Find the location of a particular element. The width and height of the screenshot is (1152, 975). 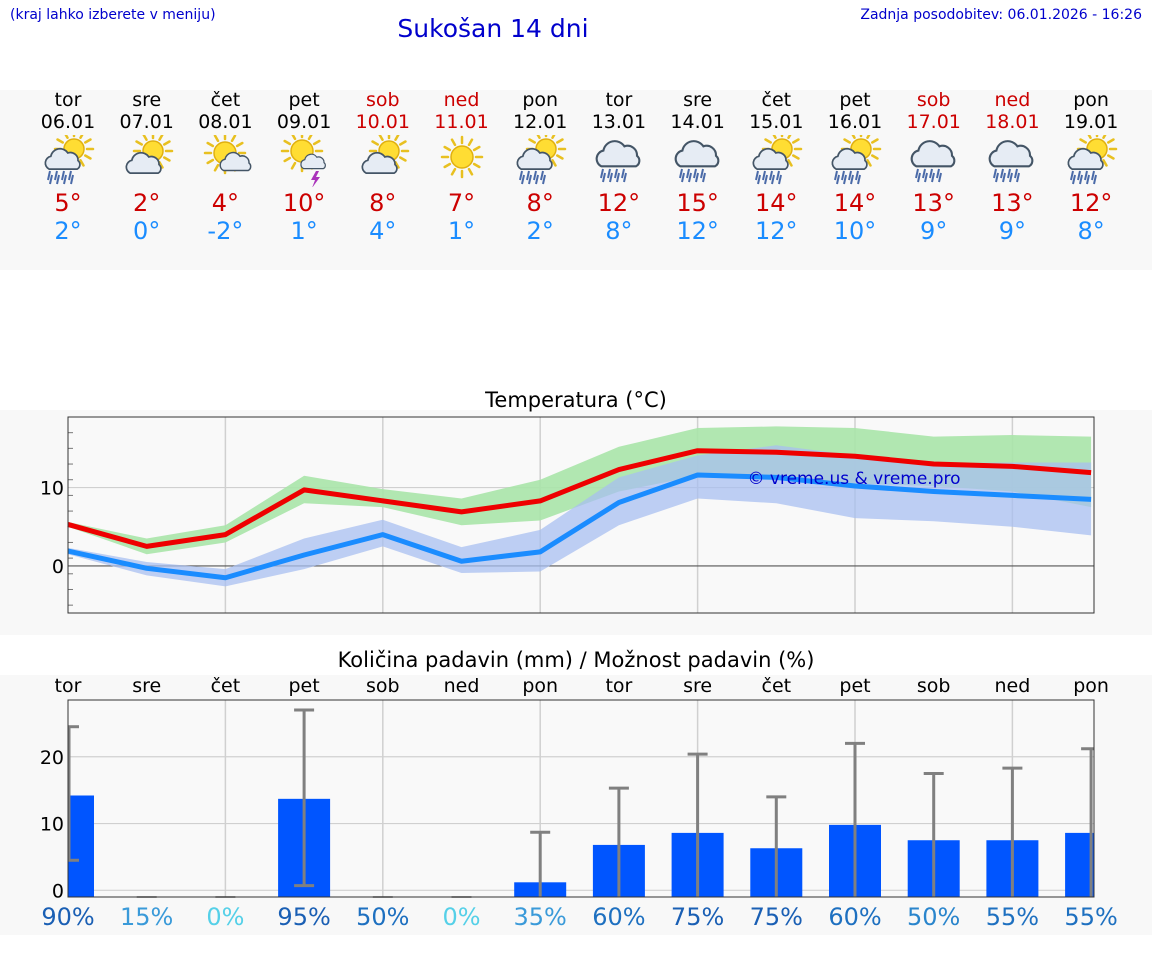

day-date: 09.01 is located at coordinates (304, 122).